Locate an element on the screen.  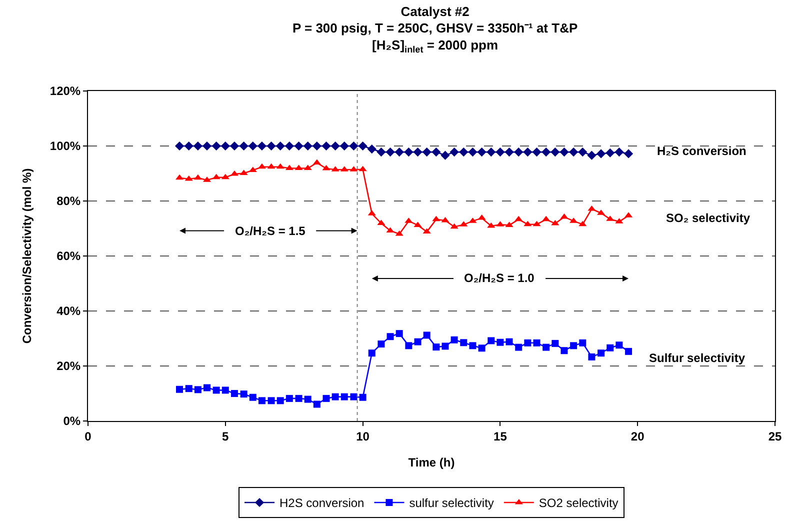
x-tick-label: 20 is located at coordinates (637, 436).